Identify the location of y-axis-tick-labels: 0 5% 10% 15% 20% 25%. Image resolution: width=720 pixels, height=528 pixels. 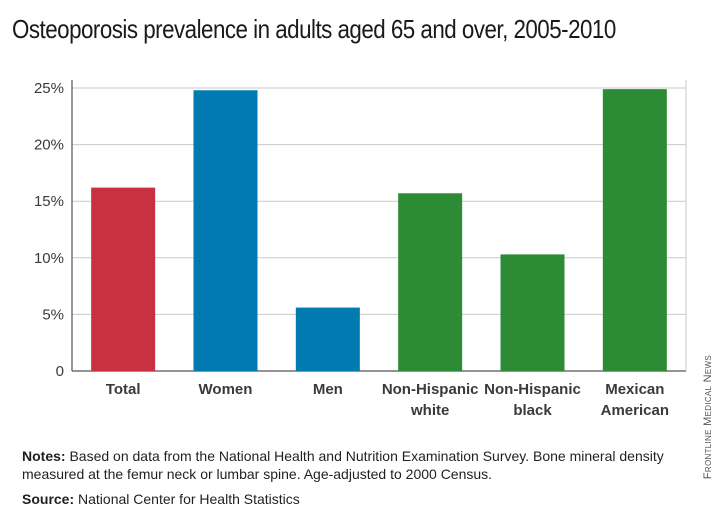
(49, 230).